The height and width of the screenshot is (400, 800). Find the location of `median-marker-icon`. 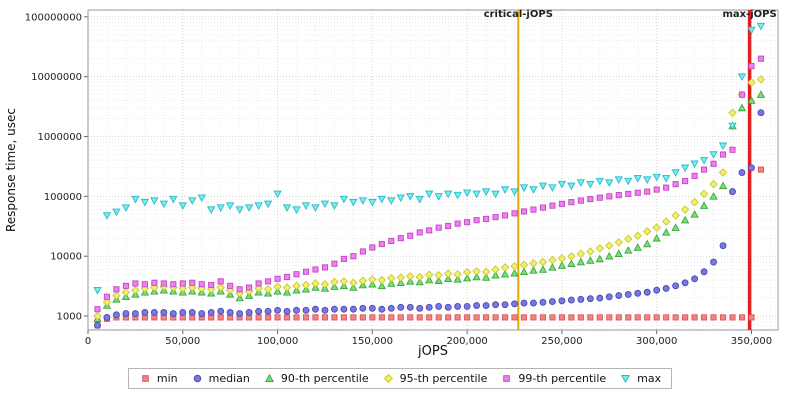

median-marker-icon is located at coordinates (197, 378).